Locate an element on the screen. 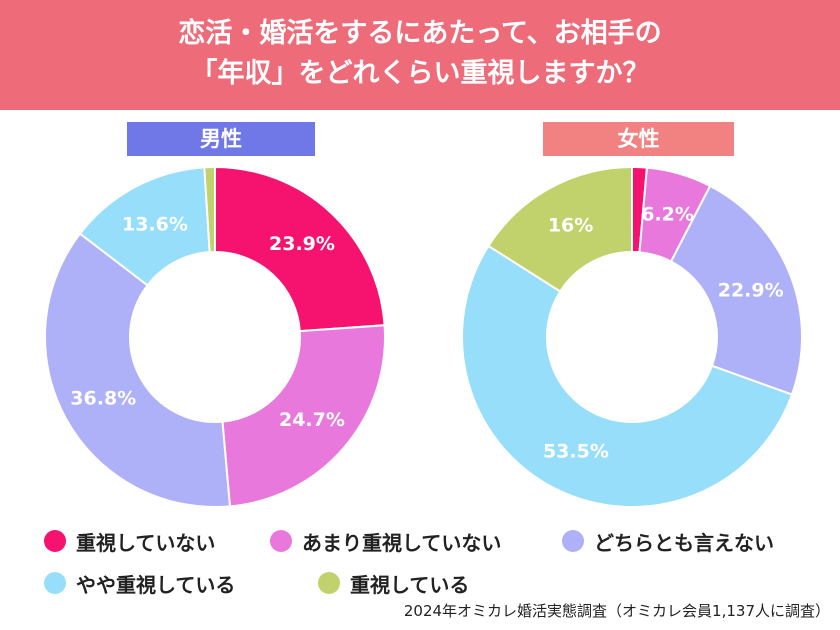  legend-dot-not-very-important is located at coordinates (281, 541).